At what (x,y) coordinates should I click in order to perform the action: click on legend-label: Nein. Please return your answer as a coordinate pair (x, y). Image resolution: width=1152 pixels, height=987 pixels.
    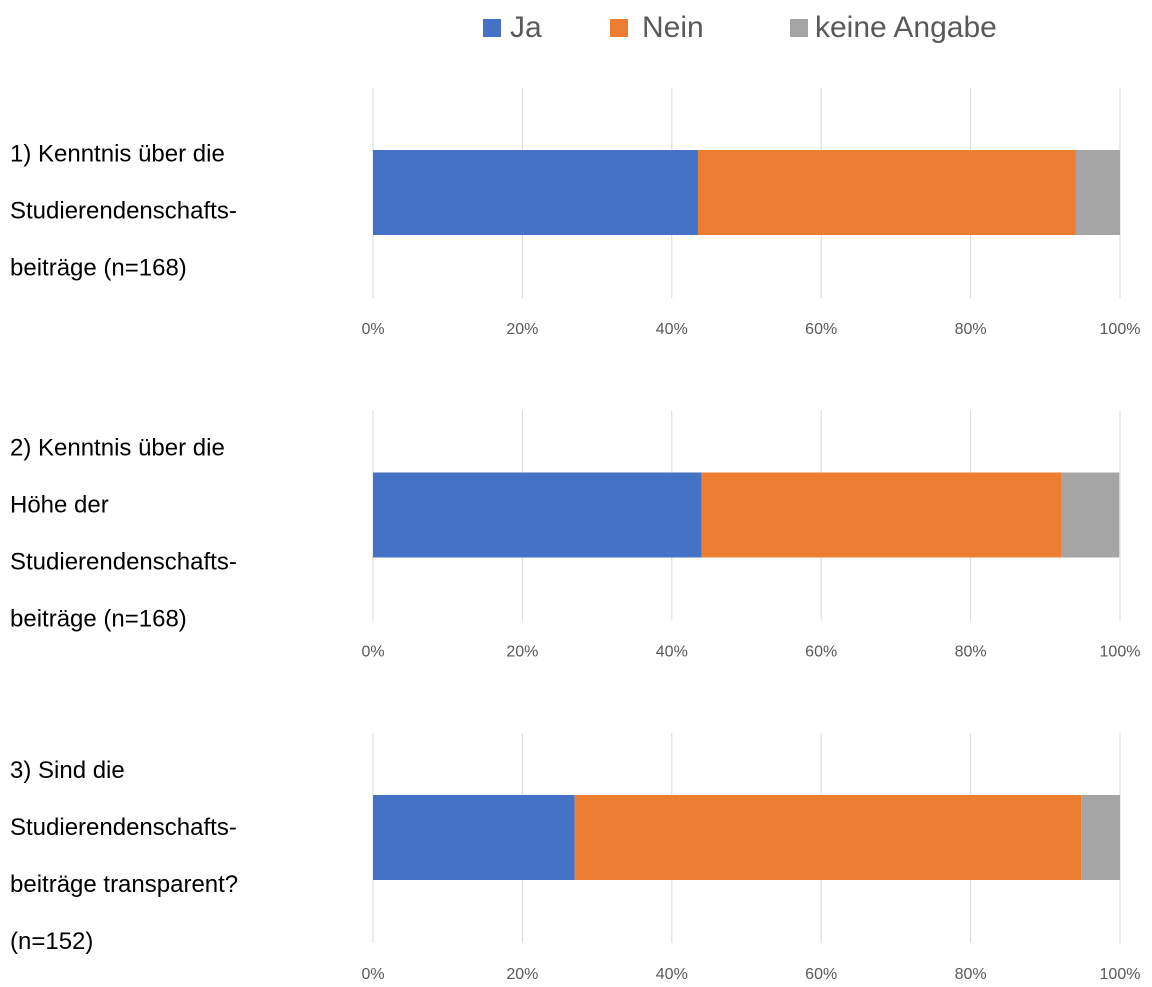
    Looking at the image, I should click on (673, 27).